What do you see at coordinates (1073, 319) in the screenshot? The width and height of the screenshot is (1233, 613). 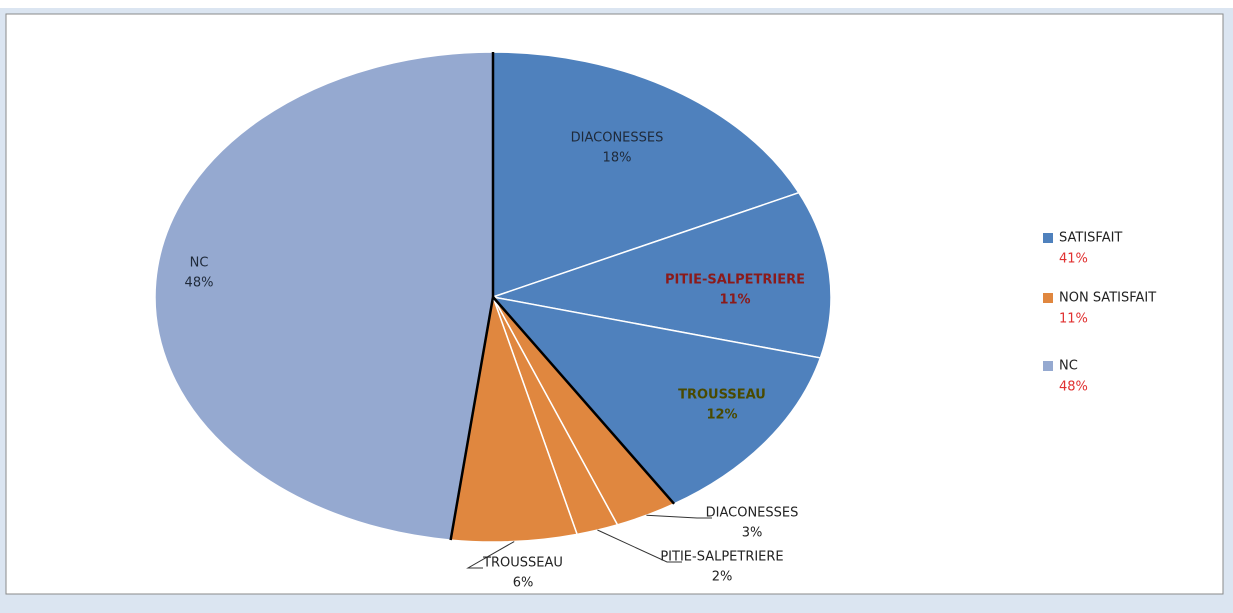 I see `legend-value: 11%` at bounding box center [1073, 319].